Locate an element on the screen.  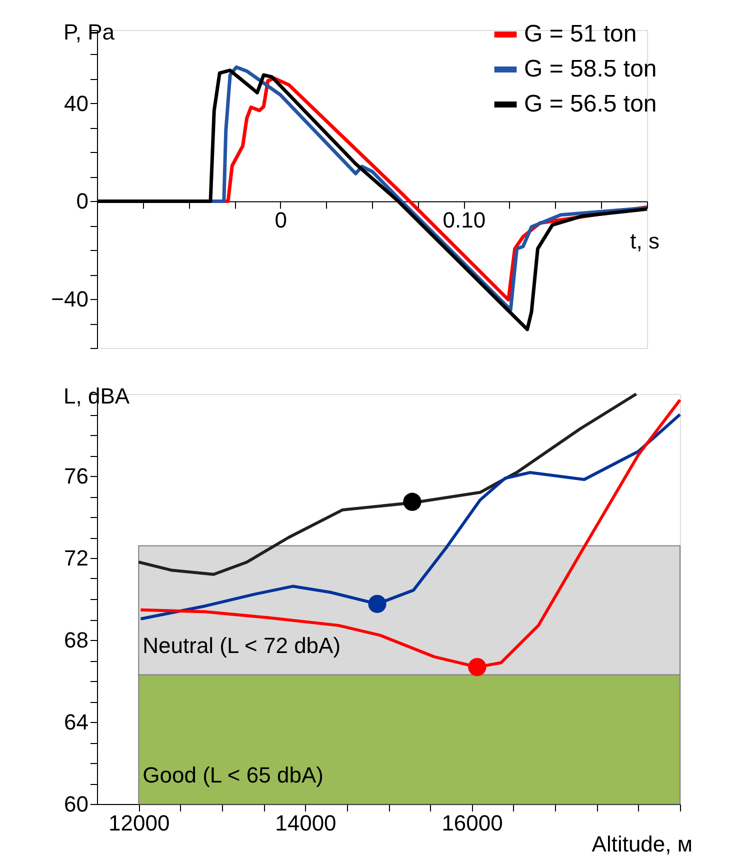
legend-label: G = 56.5 ton is located at coordinates (590, 104).